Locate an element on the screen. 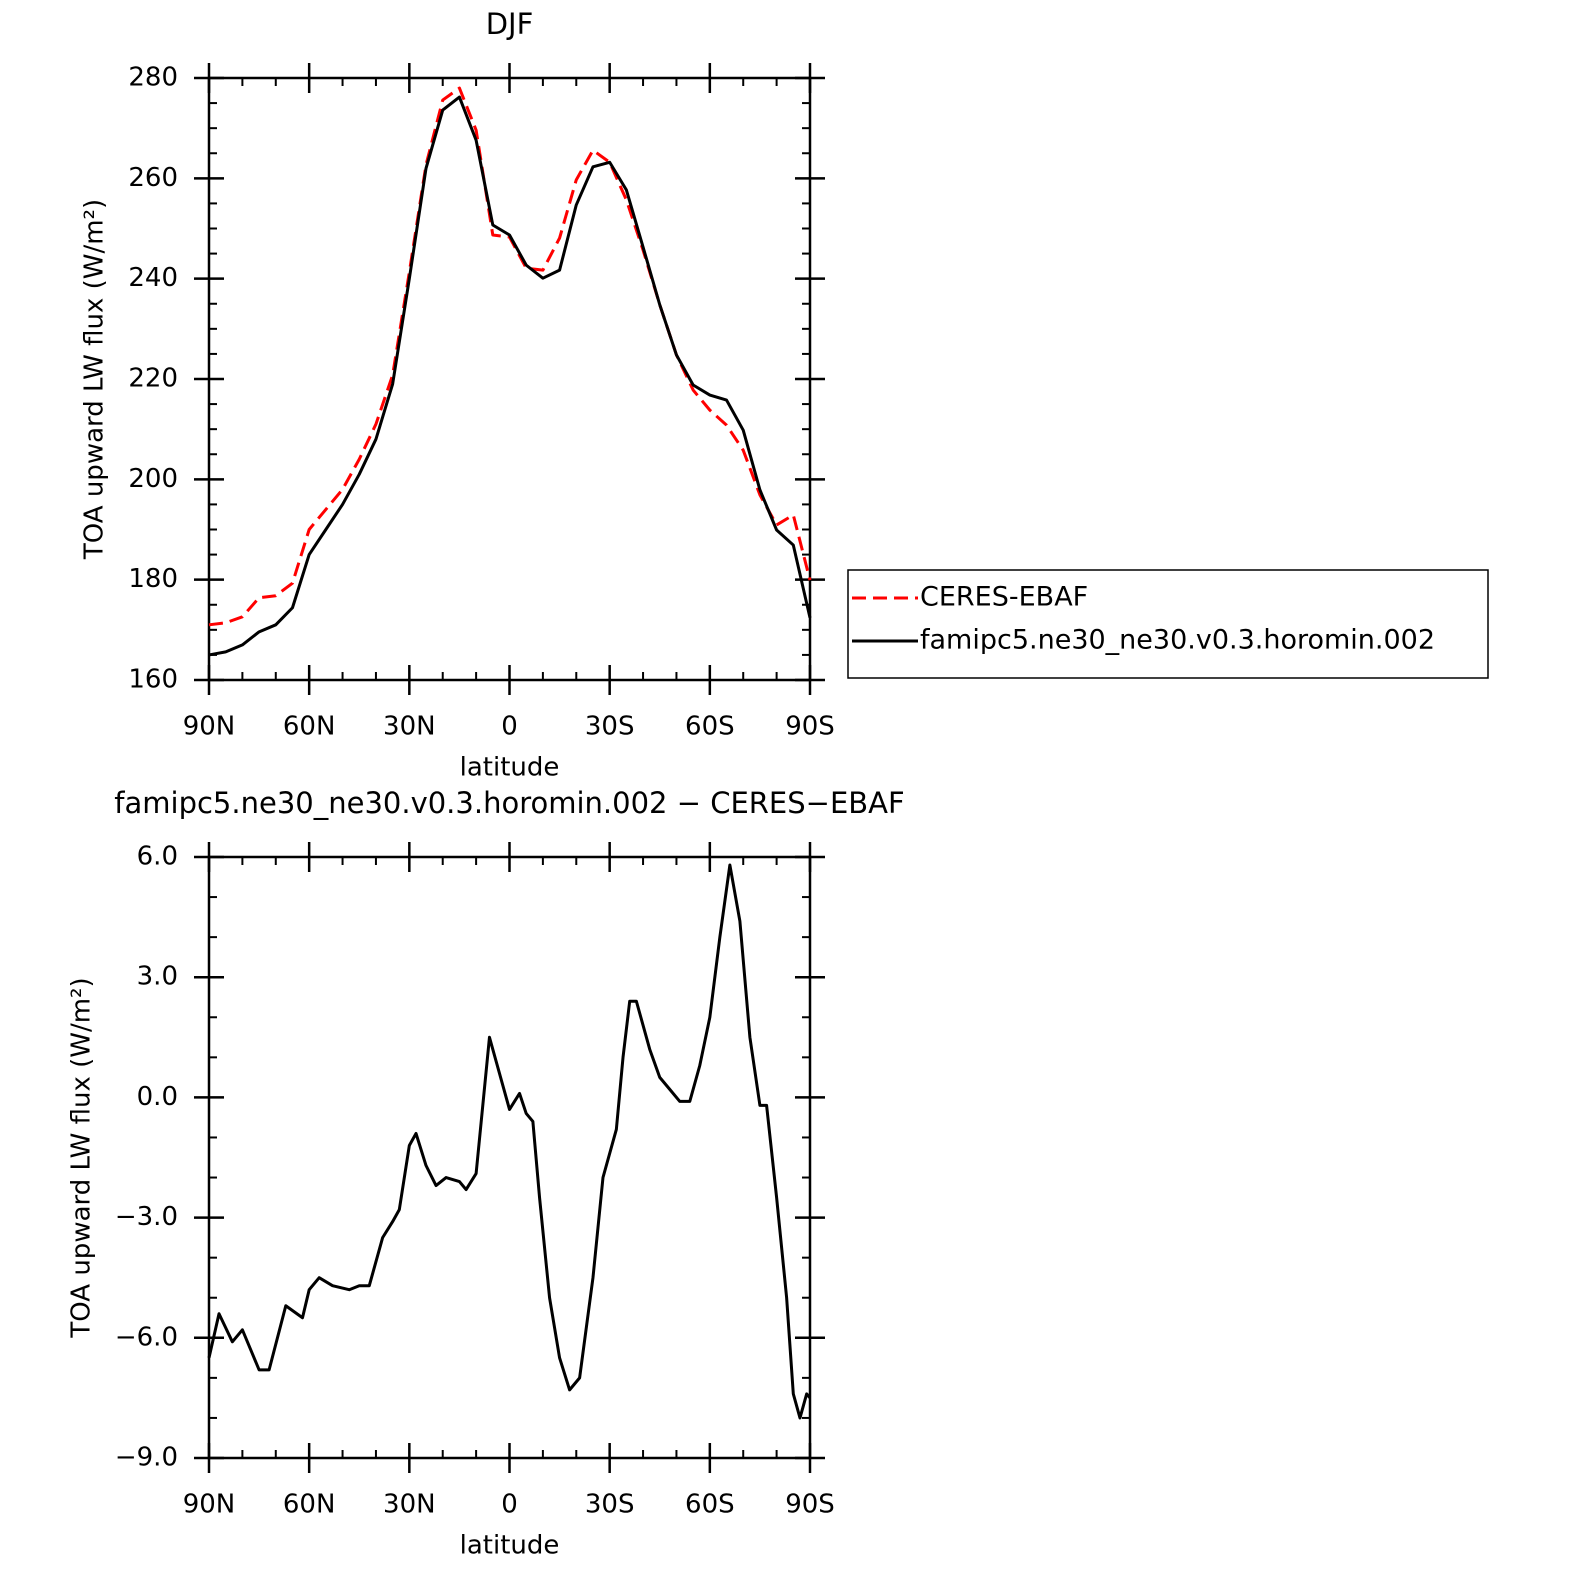 The image size is (1577, 1584). y-tick-label: 220 is located at coordinates (153, 379).